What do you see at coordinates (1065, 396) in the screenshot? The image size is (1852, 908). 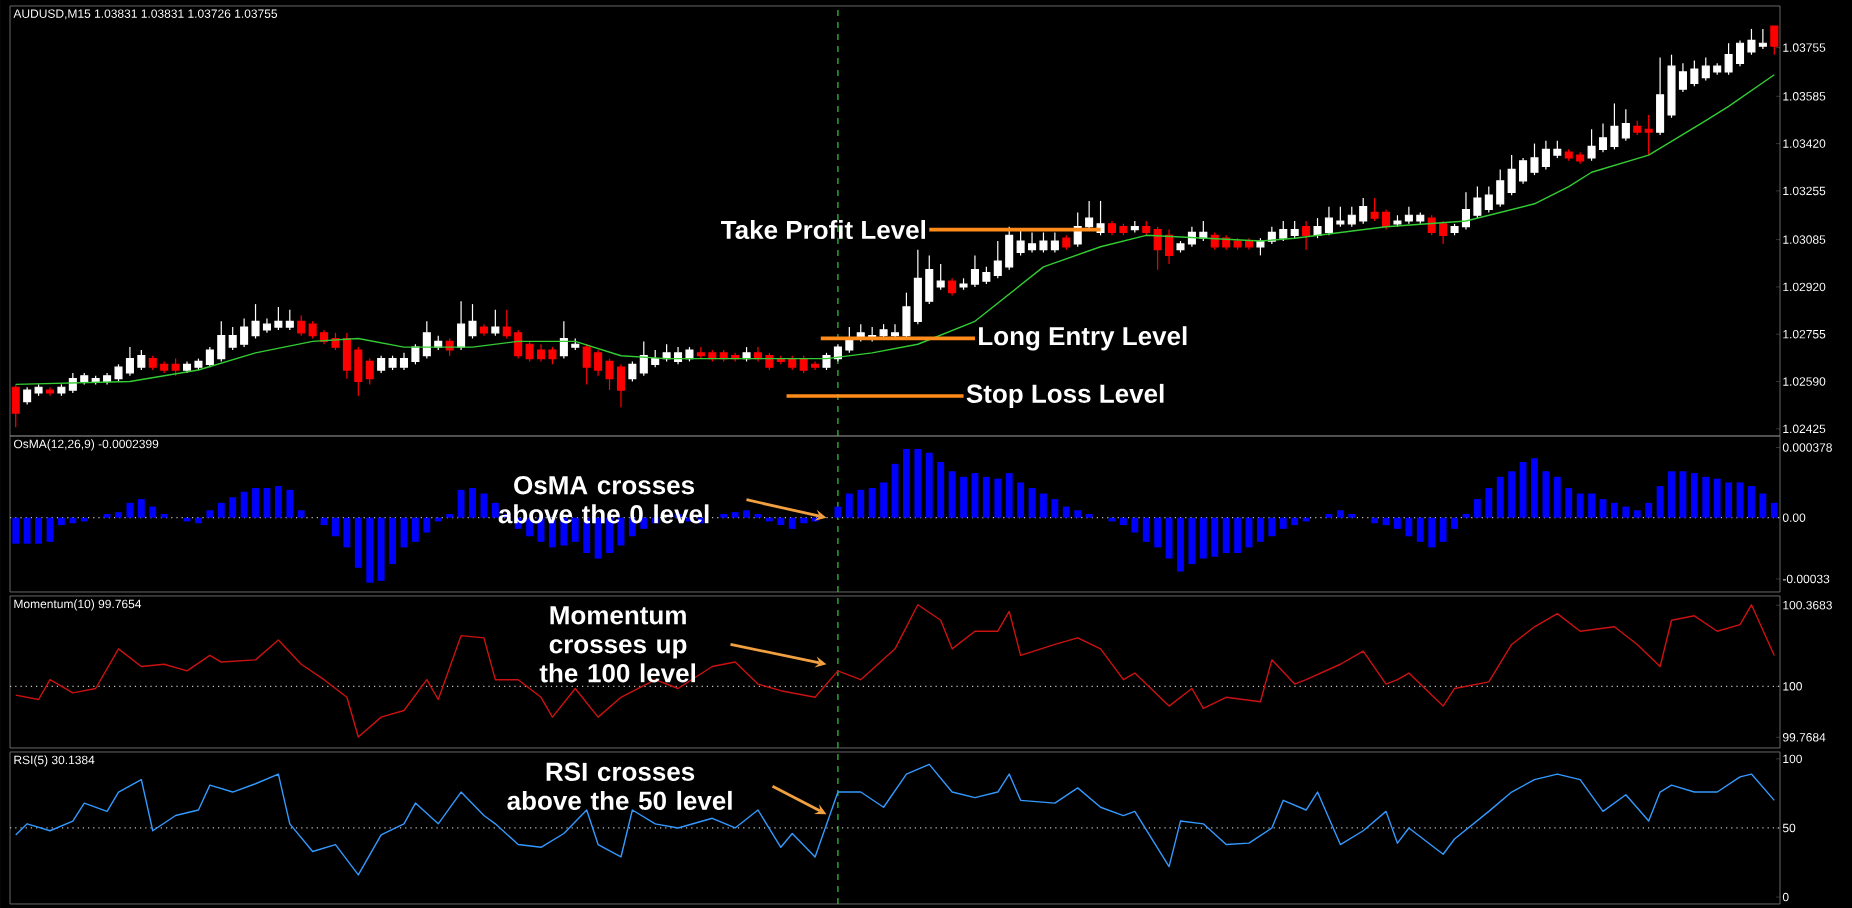 I see `annotation: Stop Loss Level` at bounding box center [1065, 396].